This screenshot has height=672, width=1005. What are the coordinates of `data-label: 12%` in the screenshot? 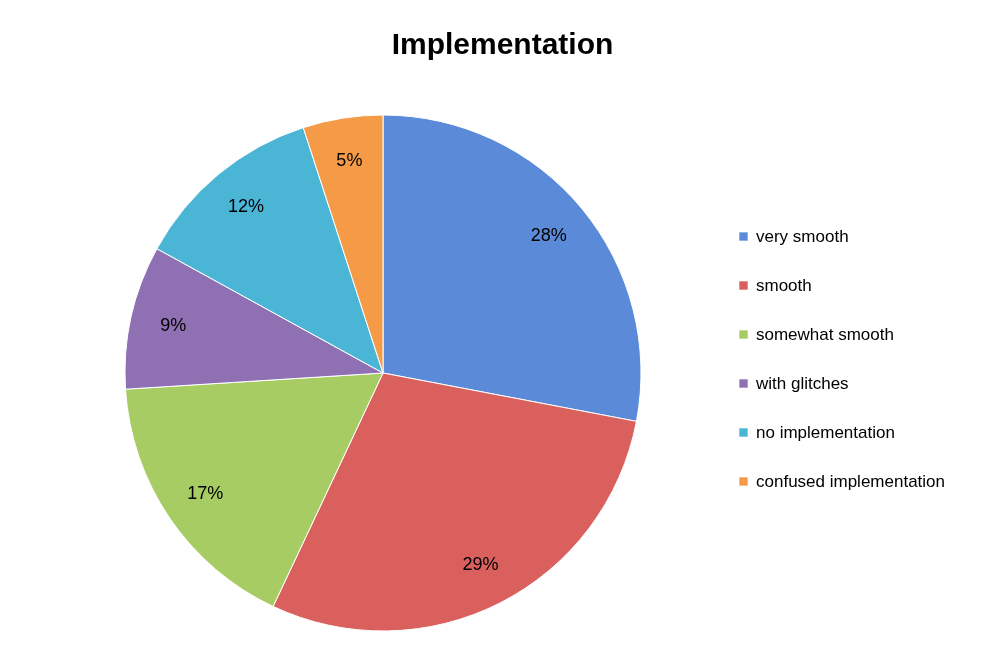 It's located at (245, 206).